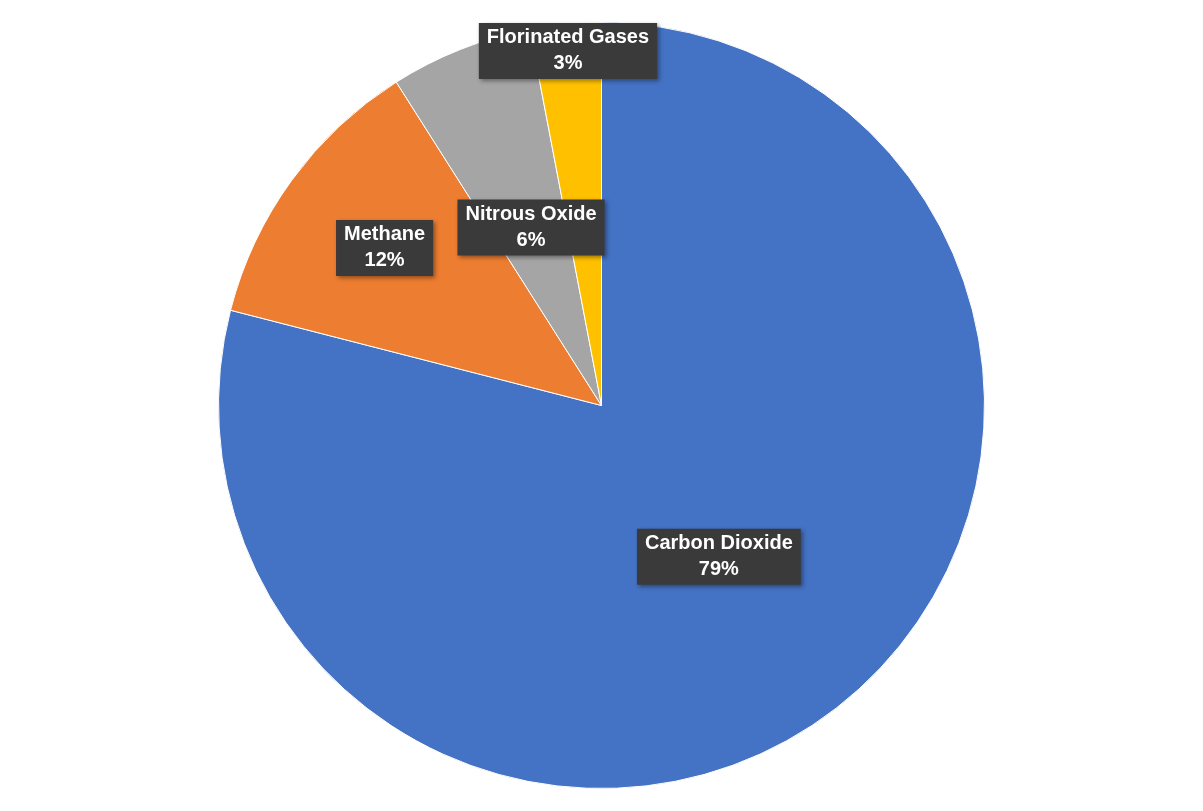  Describe the element at coordinates (385, 233) in the screenshot. I see `slice-label: Methane` at that location.